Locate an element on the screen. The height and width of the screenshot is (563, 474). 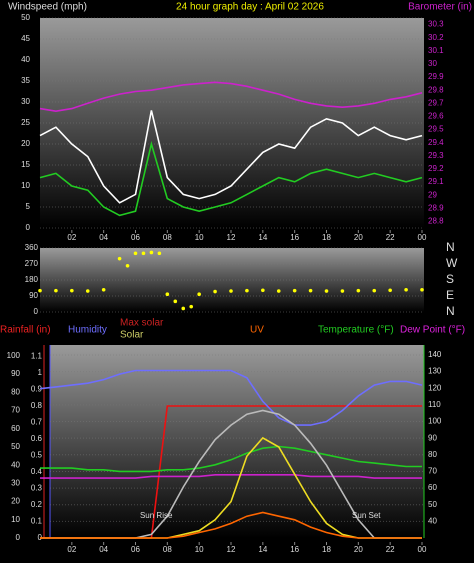
y-tick-label: 110 is located at coordinates (434, 404).